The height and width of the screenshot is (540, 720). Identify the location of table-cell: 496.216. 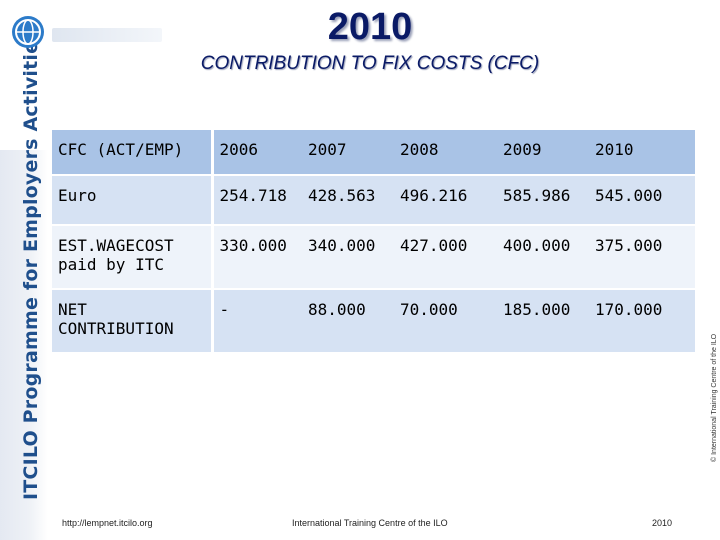
(445, 199).